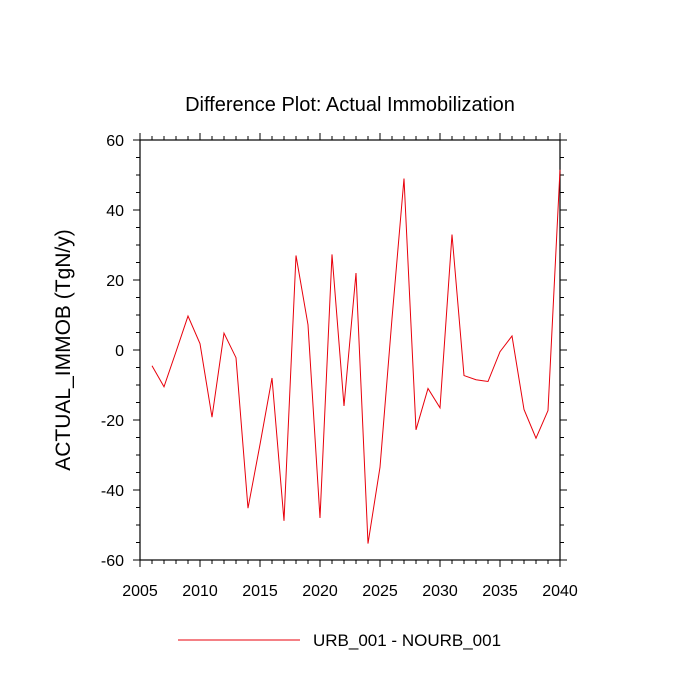 The width and height of the screenshot is (700, 700). Describe the element at coordinates (115, 211) in the screenshot. I see `y-tick-label: 40` at that location.